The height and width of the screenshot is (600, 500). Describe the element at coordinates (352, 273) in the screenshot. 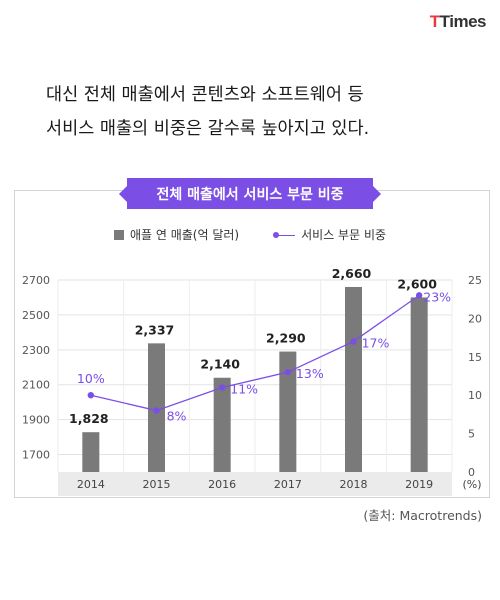

I see `bar-value-label: 2,660` at that location.